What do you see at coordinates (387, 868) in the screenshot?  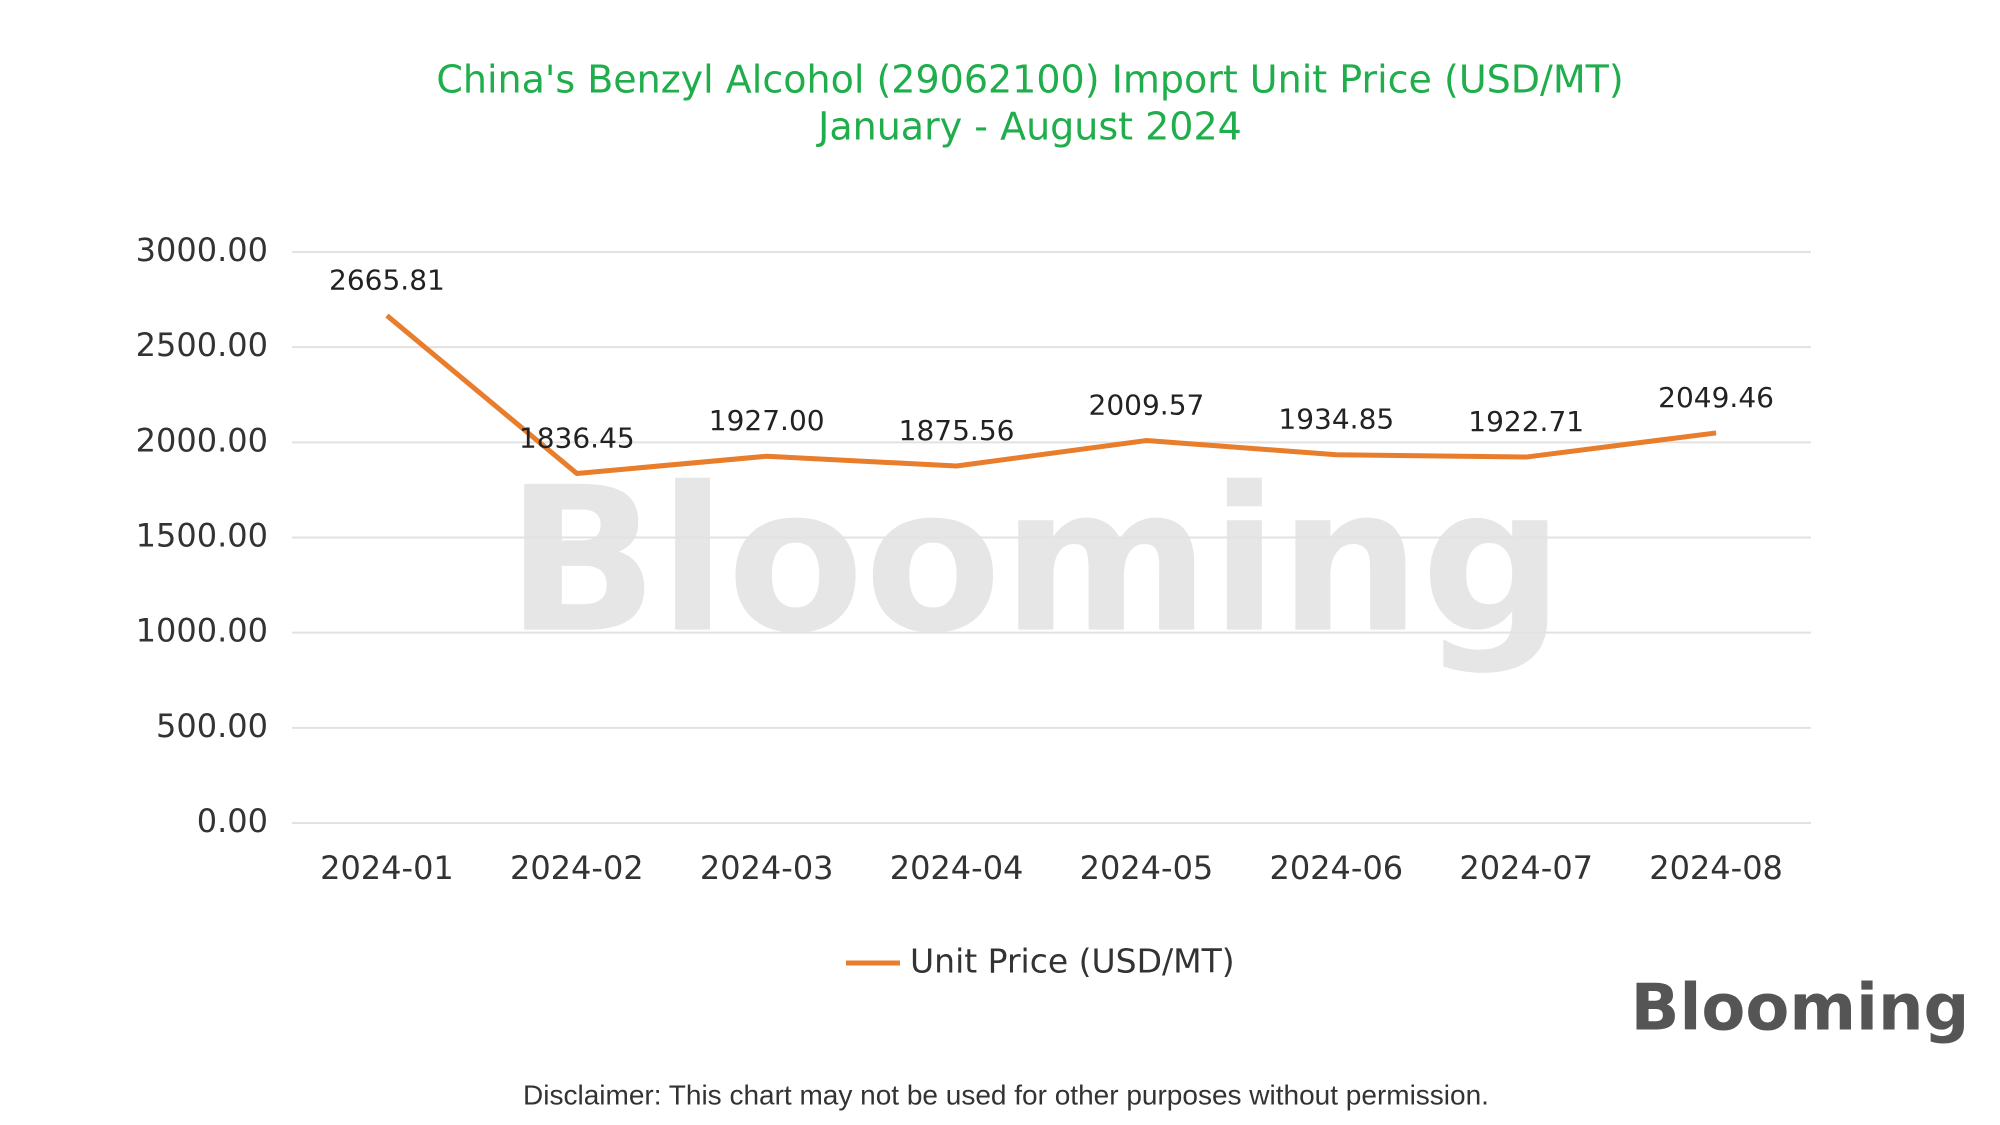 I see `x-tick-label: 2024-01` at bounding box center [387, 868].